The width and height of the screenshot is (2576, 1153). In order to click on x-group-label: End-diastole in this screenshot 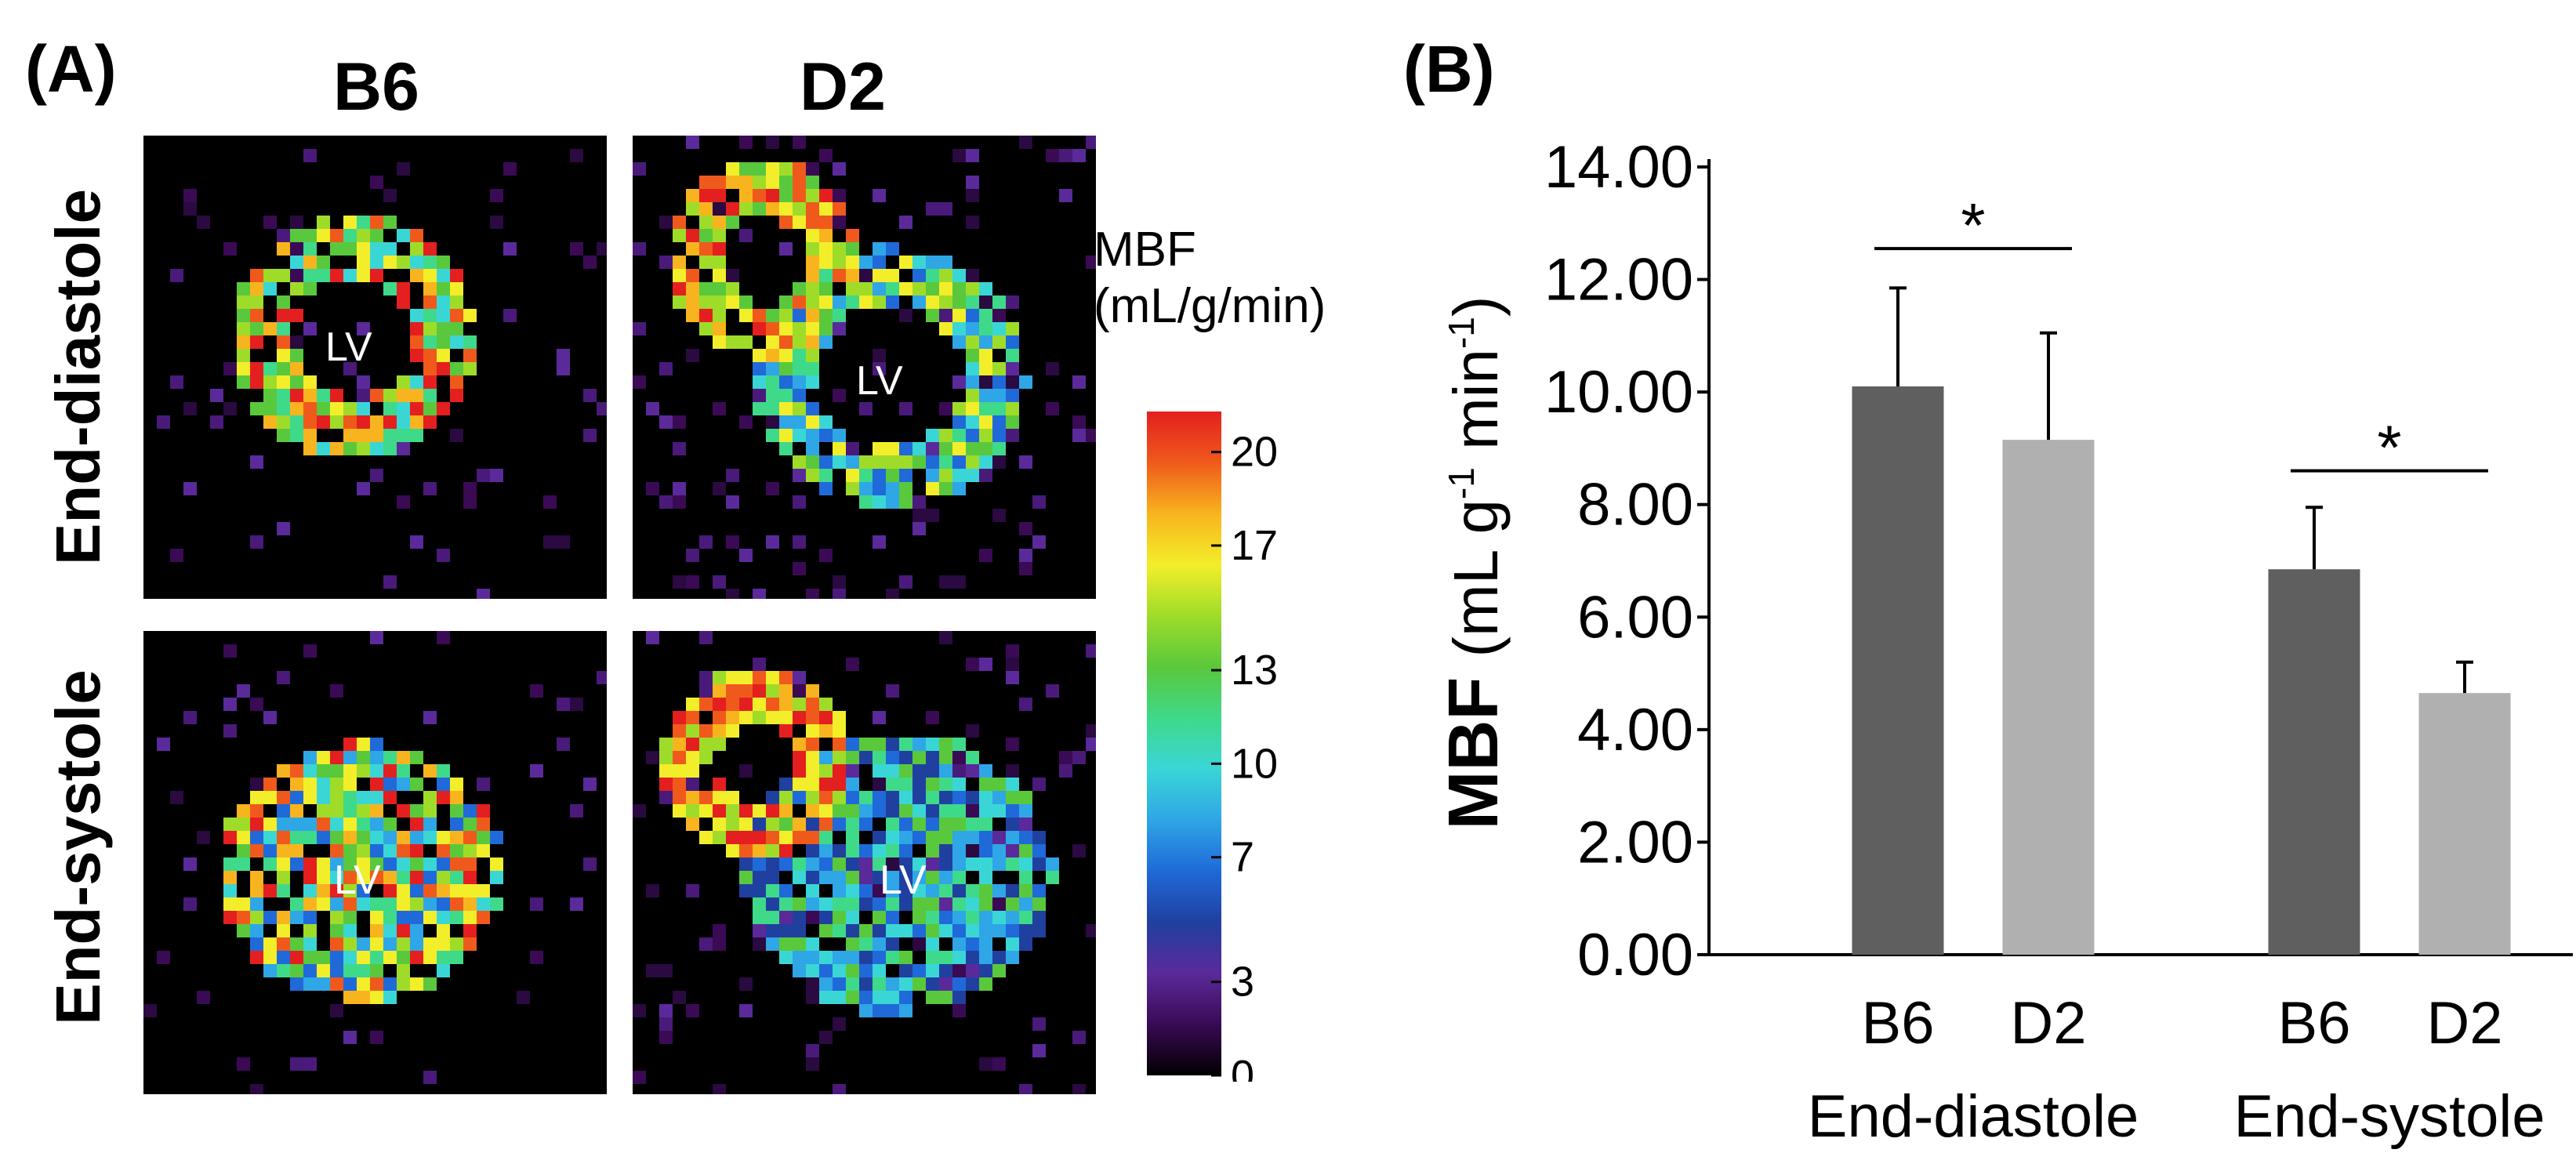, I will do `click(1973, 1116)`.